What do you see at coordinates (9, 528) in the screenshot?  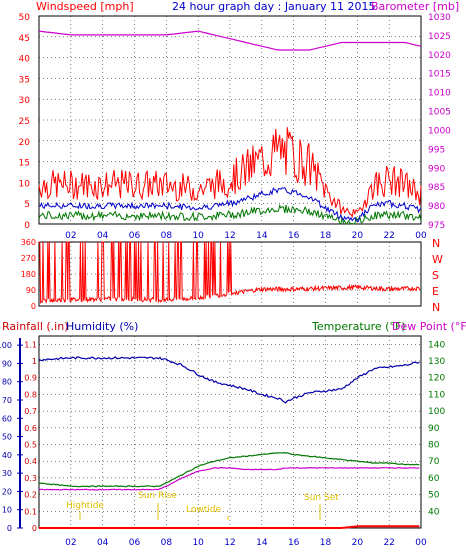 I see `humidity-tick-label: 0` at bounding box center [9, 528].